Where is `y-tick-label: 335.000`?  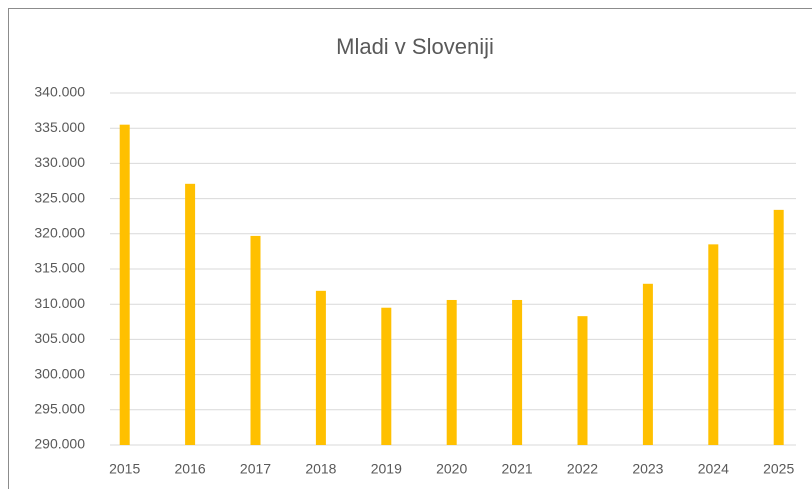
y-tick-label: 335.000 is located at coordinates (59, 127).